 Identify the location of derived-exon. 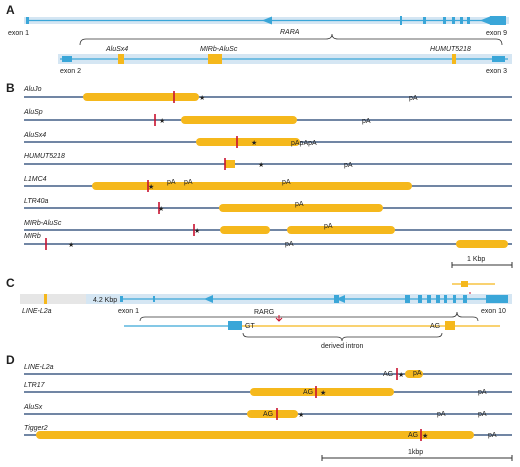
(450, 325).